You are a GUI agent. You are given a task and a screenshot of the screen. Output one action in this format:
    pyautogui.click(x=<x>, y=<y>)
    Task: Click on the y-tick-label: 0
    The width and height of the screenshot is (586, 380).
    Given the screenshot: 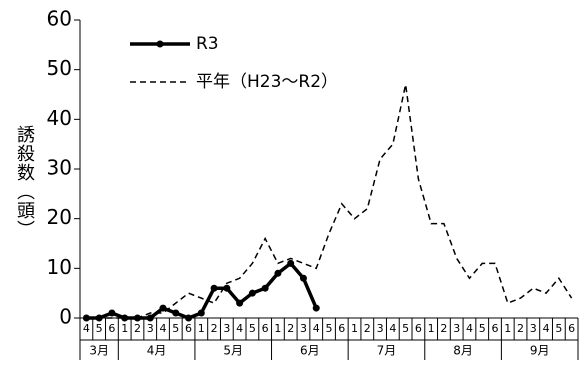 What is the action you would take?
    pyautogui.click(x=65, y=317)
    